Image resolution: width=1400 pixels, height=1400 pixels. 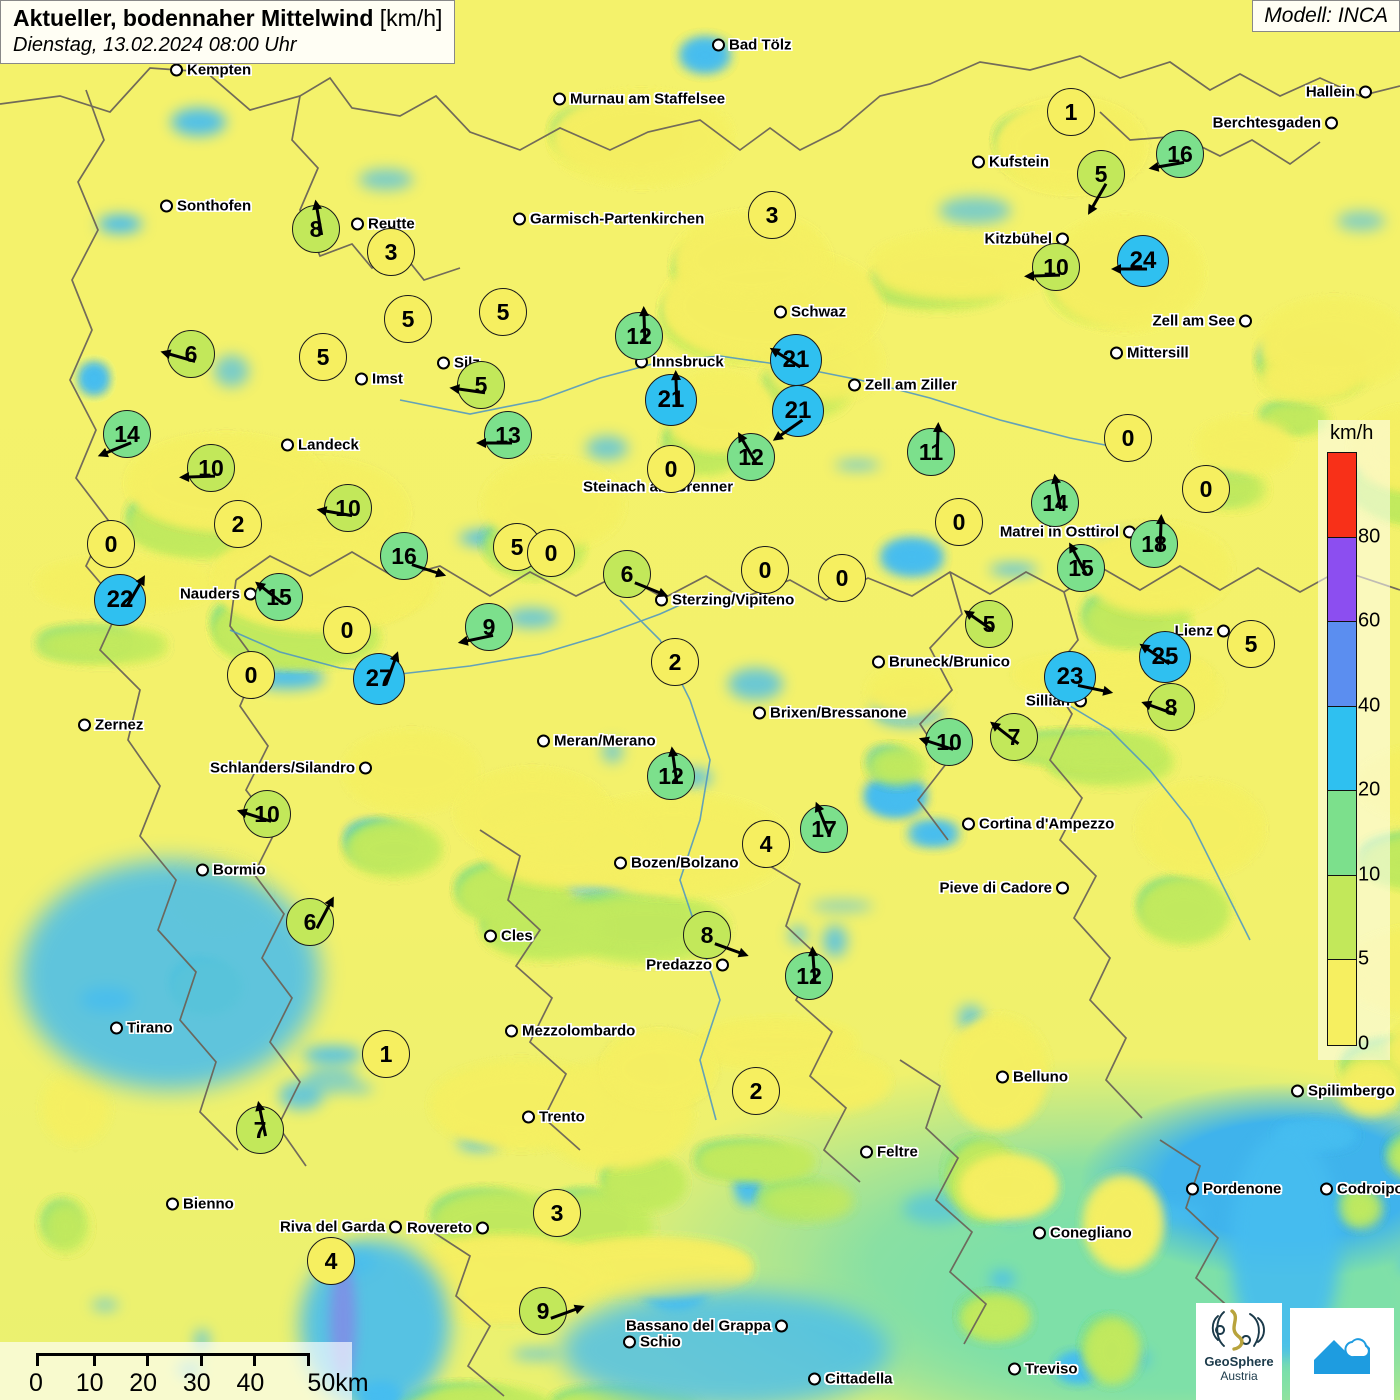 I want to click on wind-value-circle: 8, so click(x=707, y=935).